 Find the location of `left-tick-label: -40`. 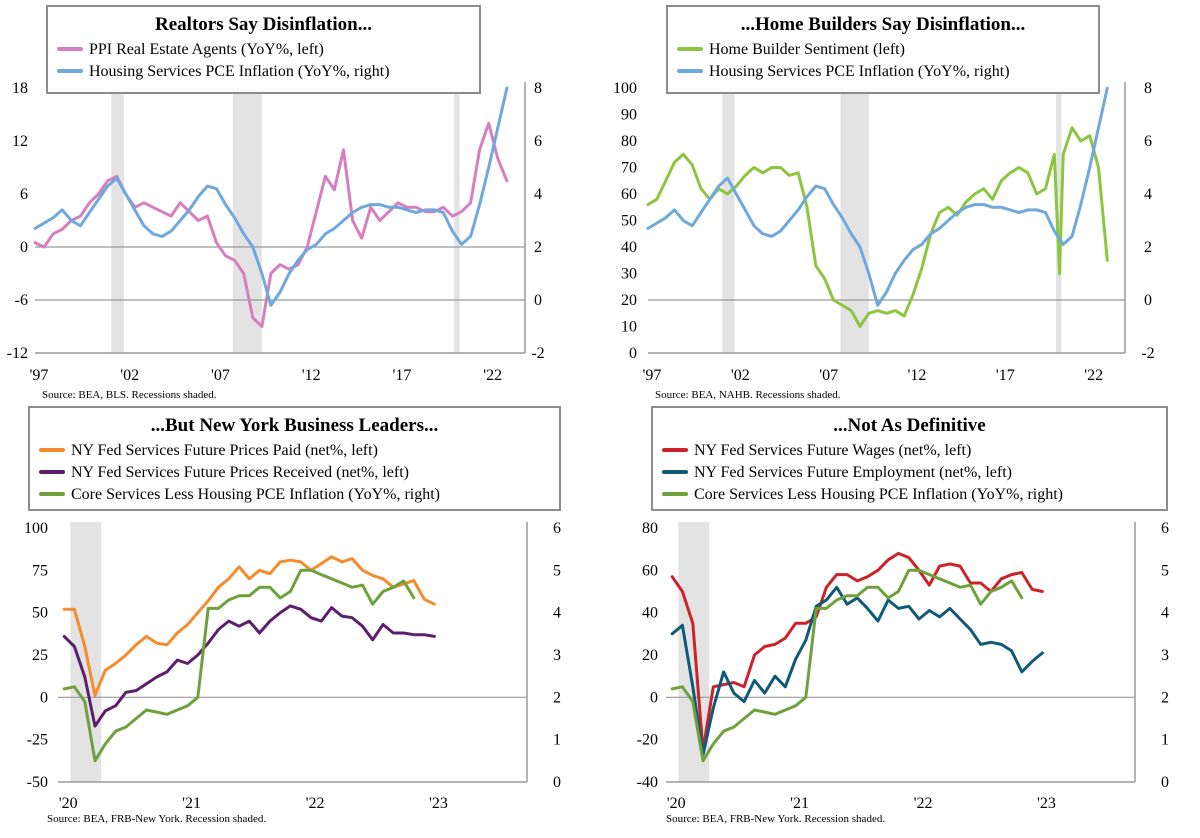

left-tick-label: -40 is located at coordinates (647, 782).